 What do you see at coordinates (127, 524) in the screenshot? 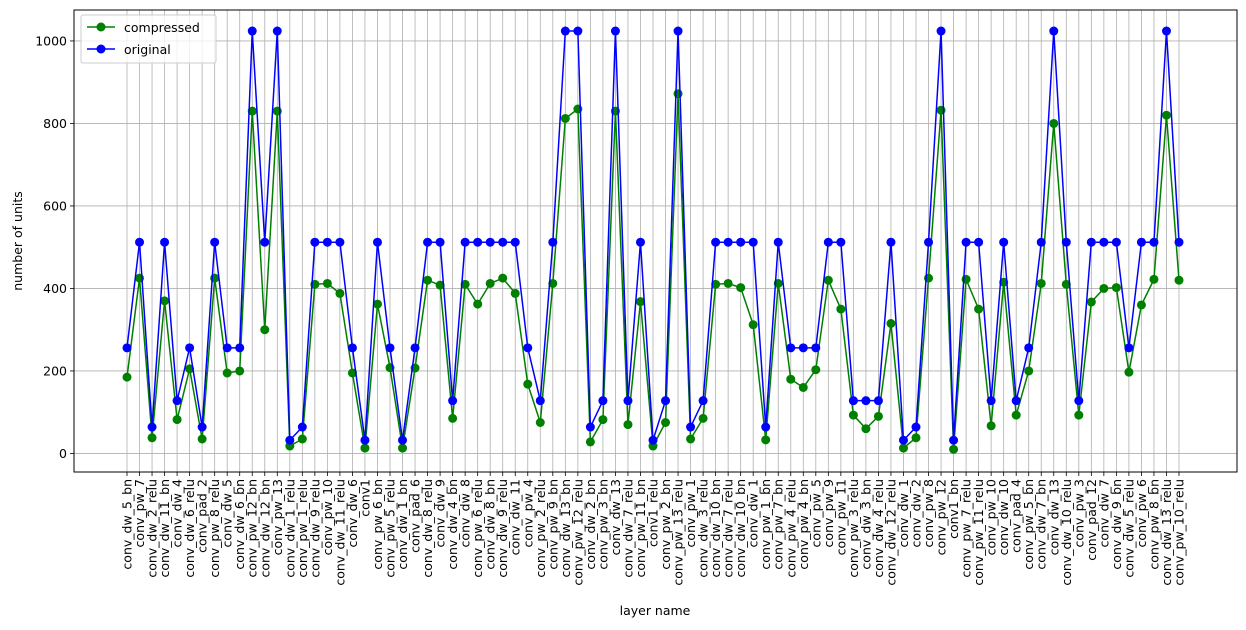
I see `x-tick-label: conv_dw_5_bn` at bounding box center [127, 524].